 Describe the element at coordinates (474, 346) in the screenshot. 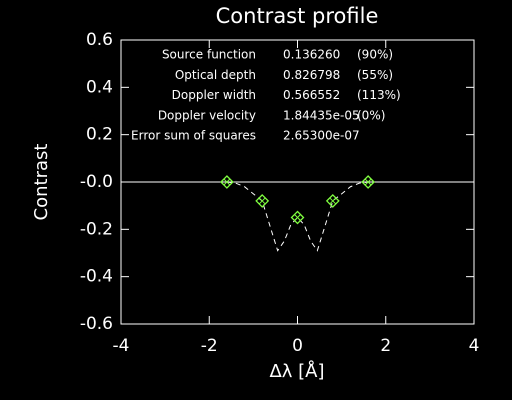

I see `x-tick-label: 4` at that location.